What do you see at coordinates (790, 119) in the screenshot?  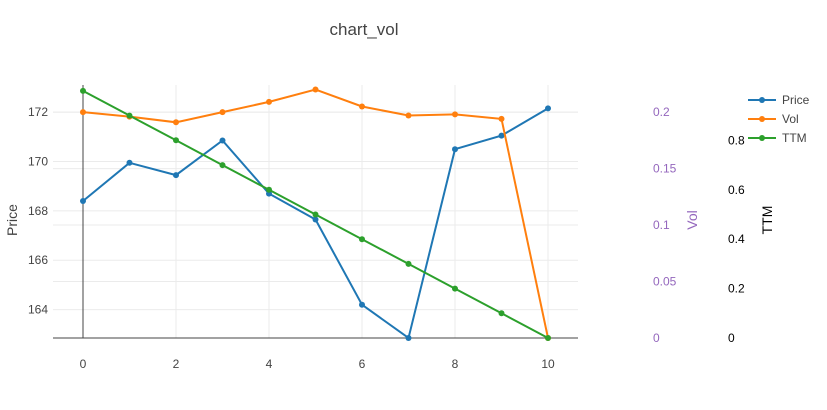 I see `legend-label: Vol` at bounding box center [790, 119].